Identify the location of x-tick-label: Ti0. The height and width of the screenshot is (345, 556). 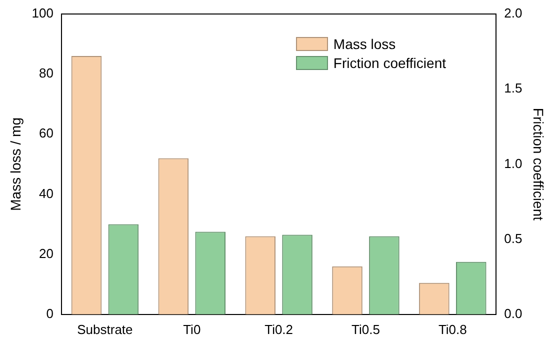
(192, 329).